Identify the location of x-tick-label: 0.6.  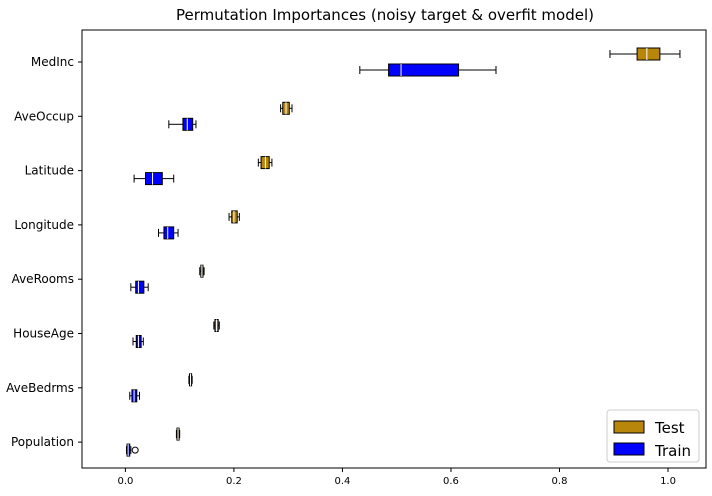
(451, 481).